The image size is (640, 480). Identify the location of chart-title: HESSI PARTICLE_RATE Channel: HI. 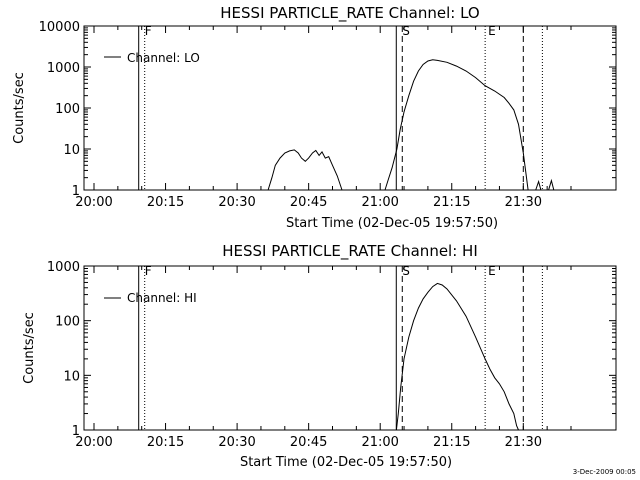
(350, 251).